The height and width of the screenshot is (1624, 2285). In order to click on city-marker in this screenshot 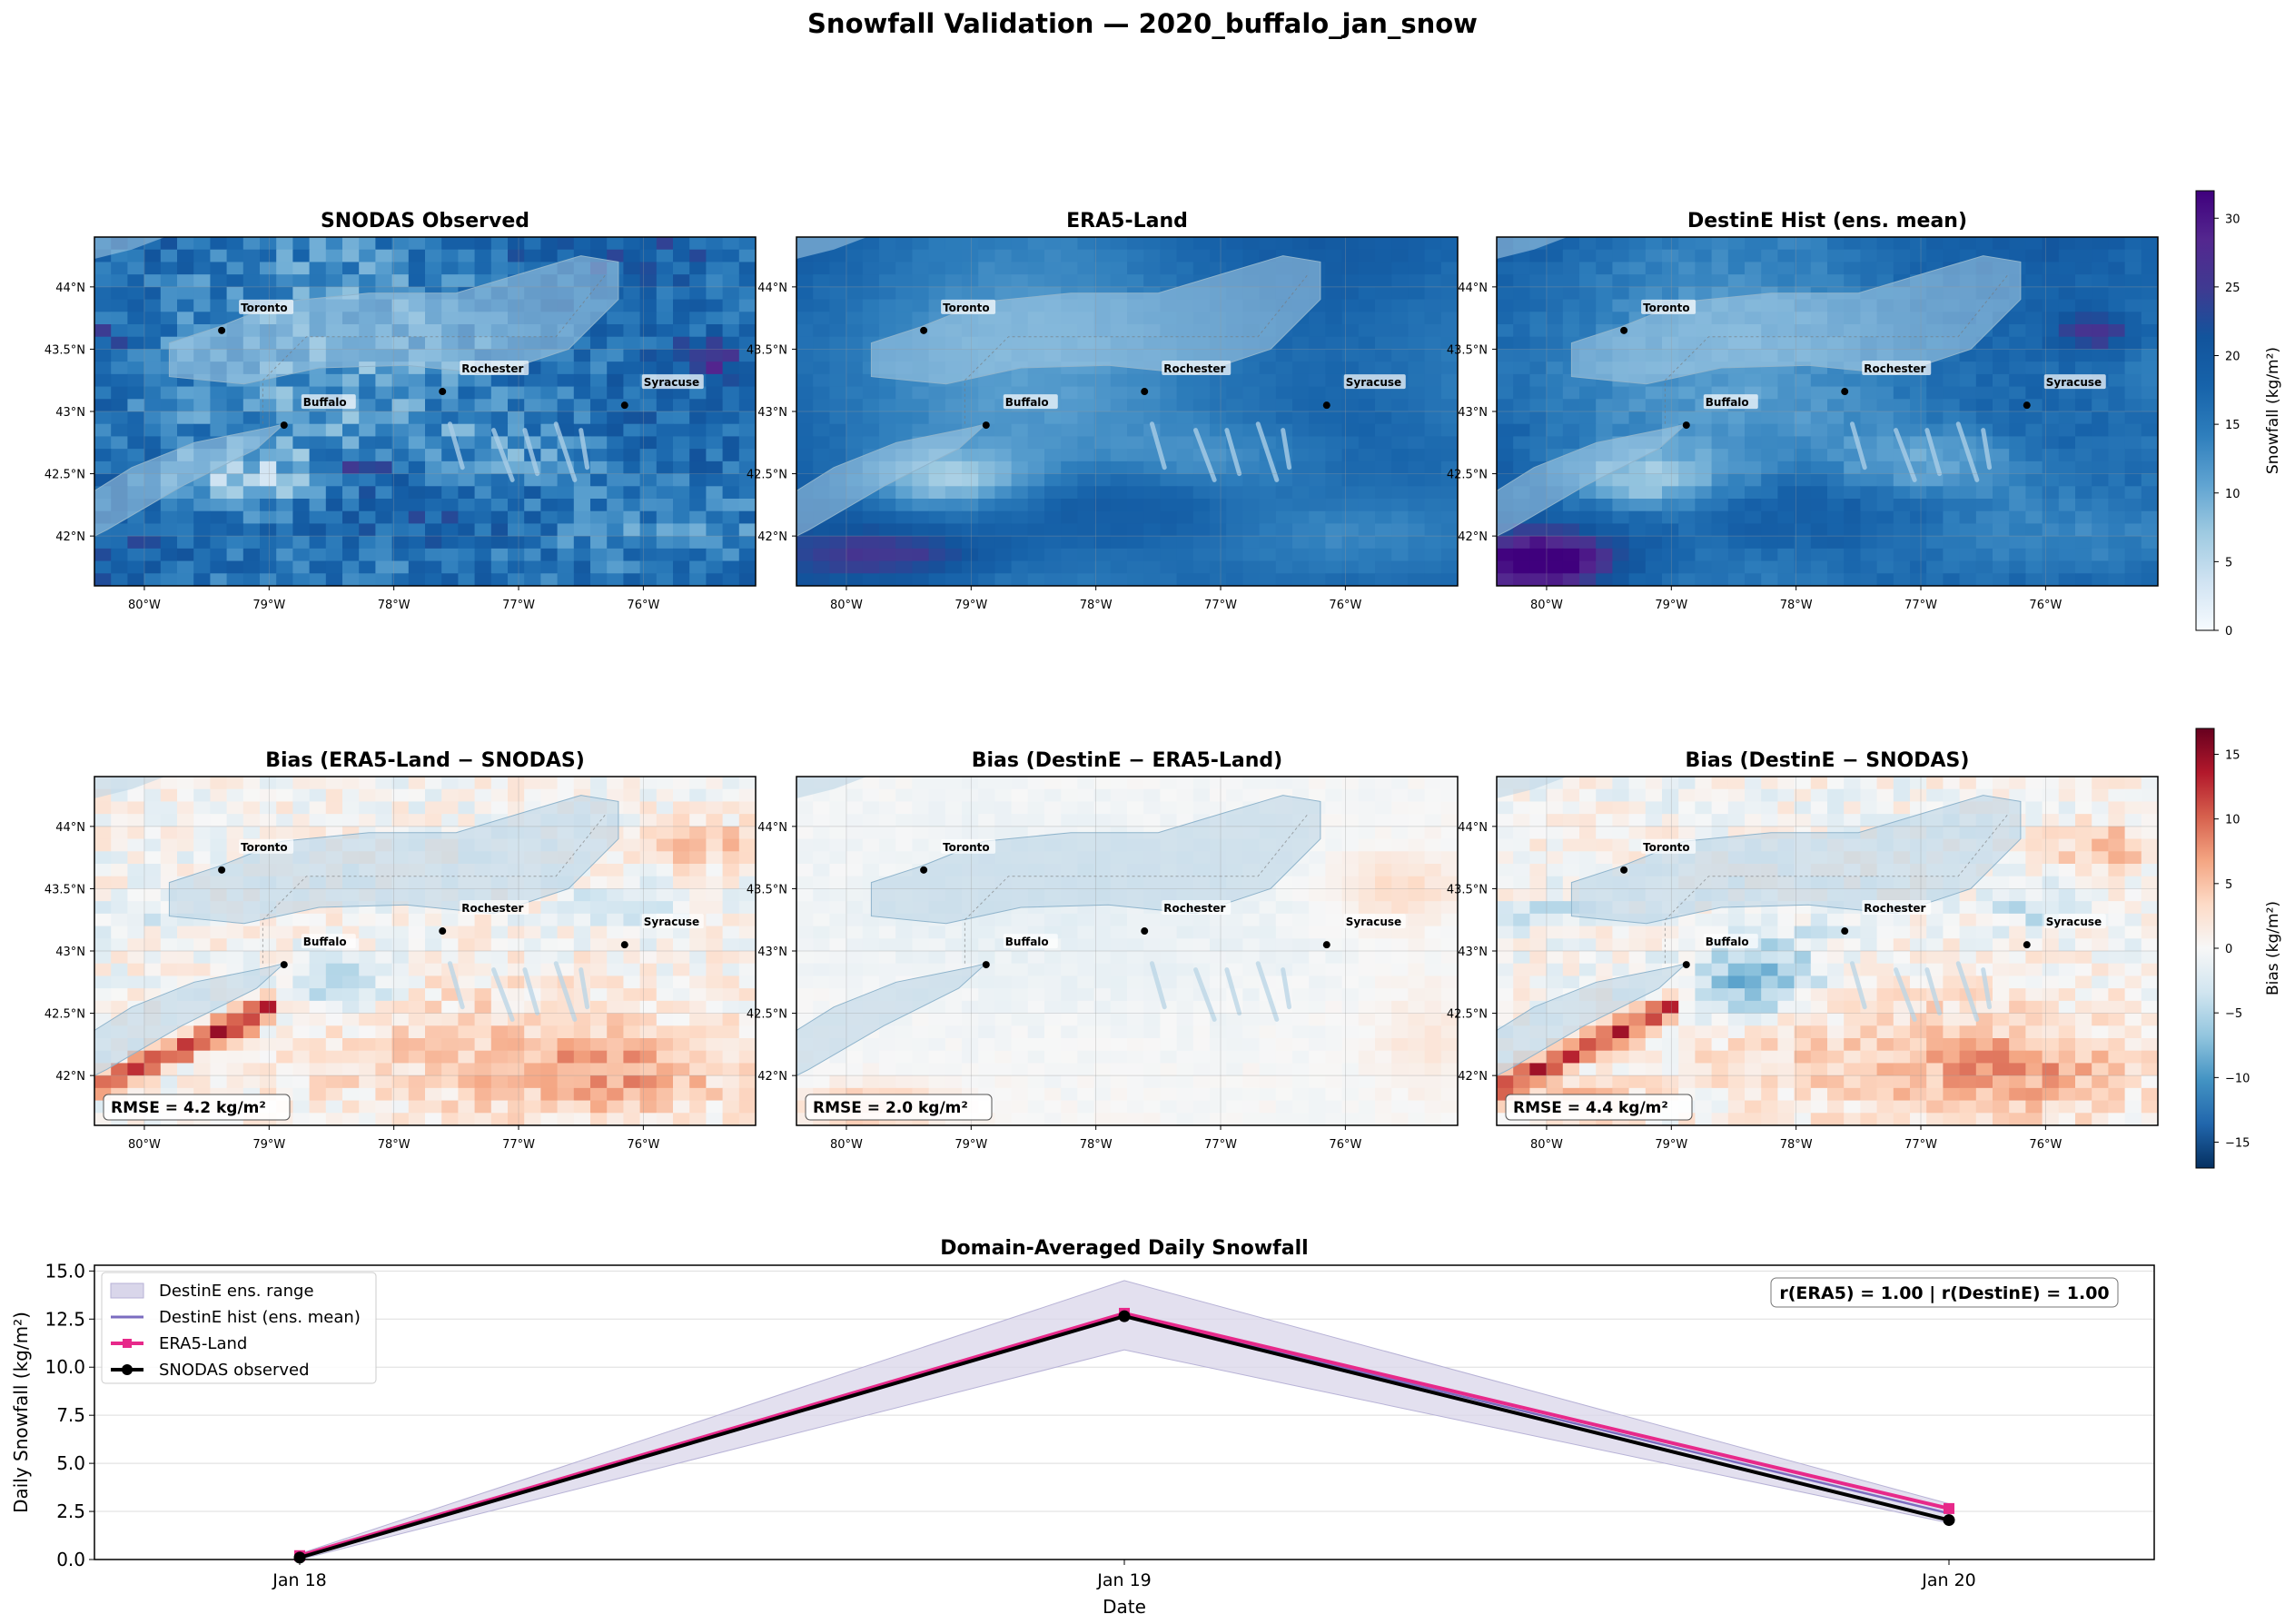, I will do `click(221, 330)`.